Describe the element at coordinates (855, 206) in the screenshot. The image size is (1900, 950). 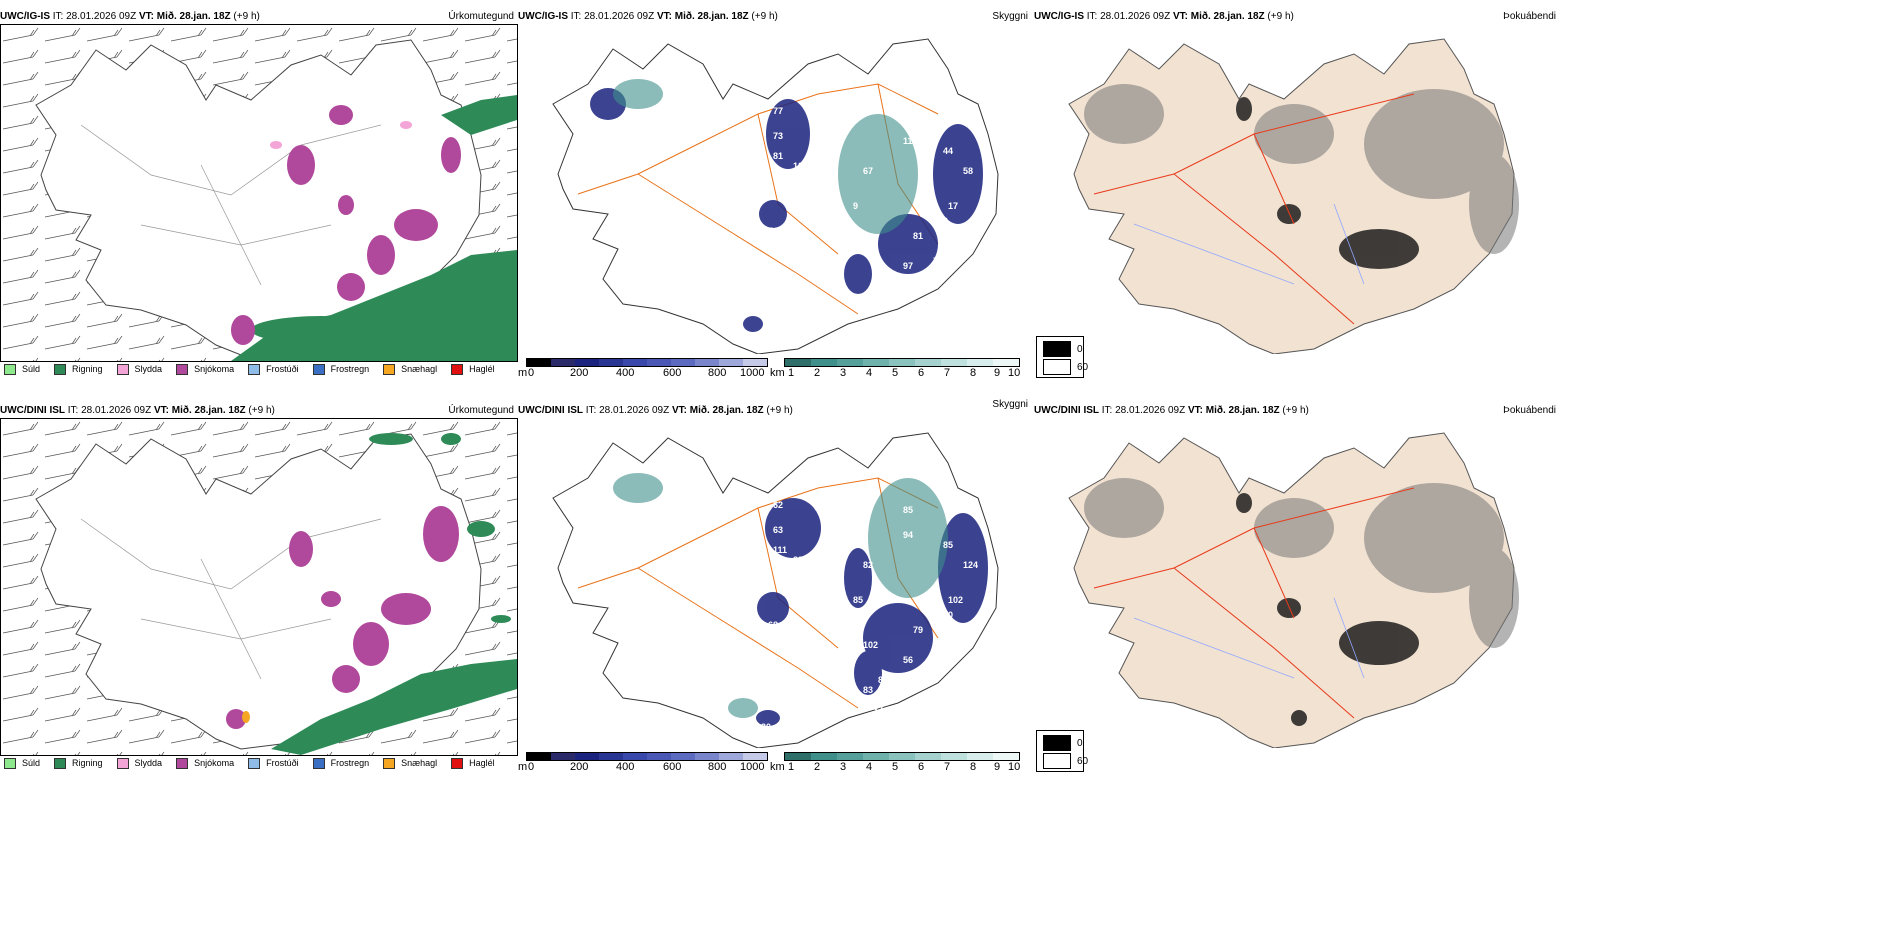
I see `visibility-value-label: 9` at that location.